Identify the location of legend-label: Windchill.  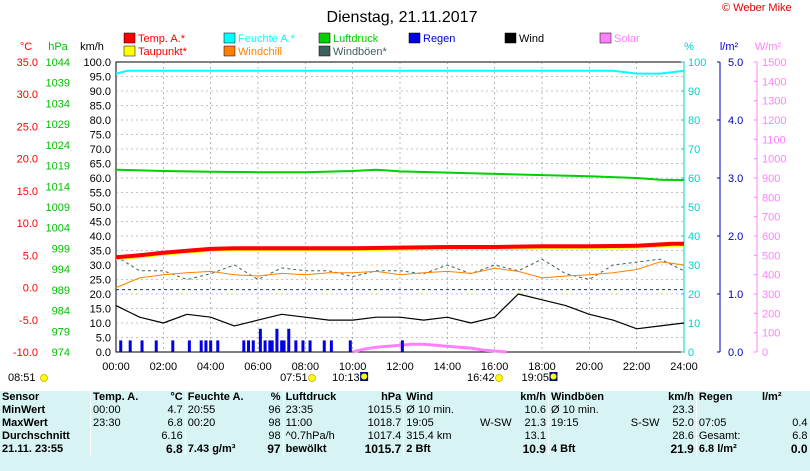
(260, 52).